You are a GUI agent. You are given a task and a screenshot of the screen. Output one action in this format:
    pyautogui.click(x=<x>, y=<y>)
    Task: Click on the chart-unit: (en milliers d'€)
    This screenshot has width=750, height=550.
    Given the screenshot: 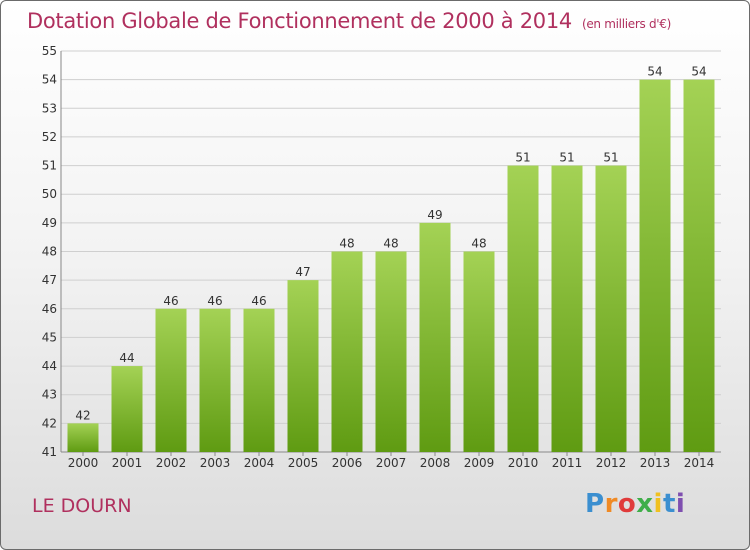 What is the action you would take?
    pyautogui.click(x=626, y=24)
    